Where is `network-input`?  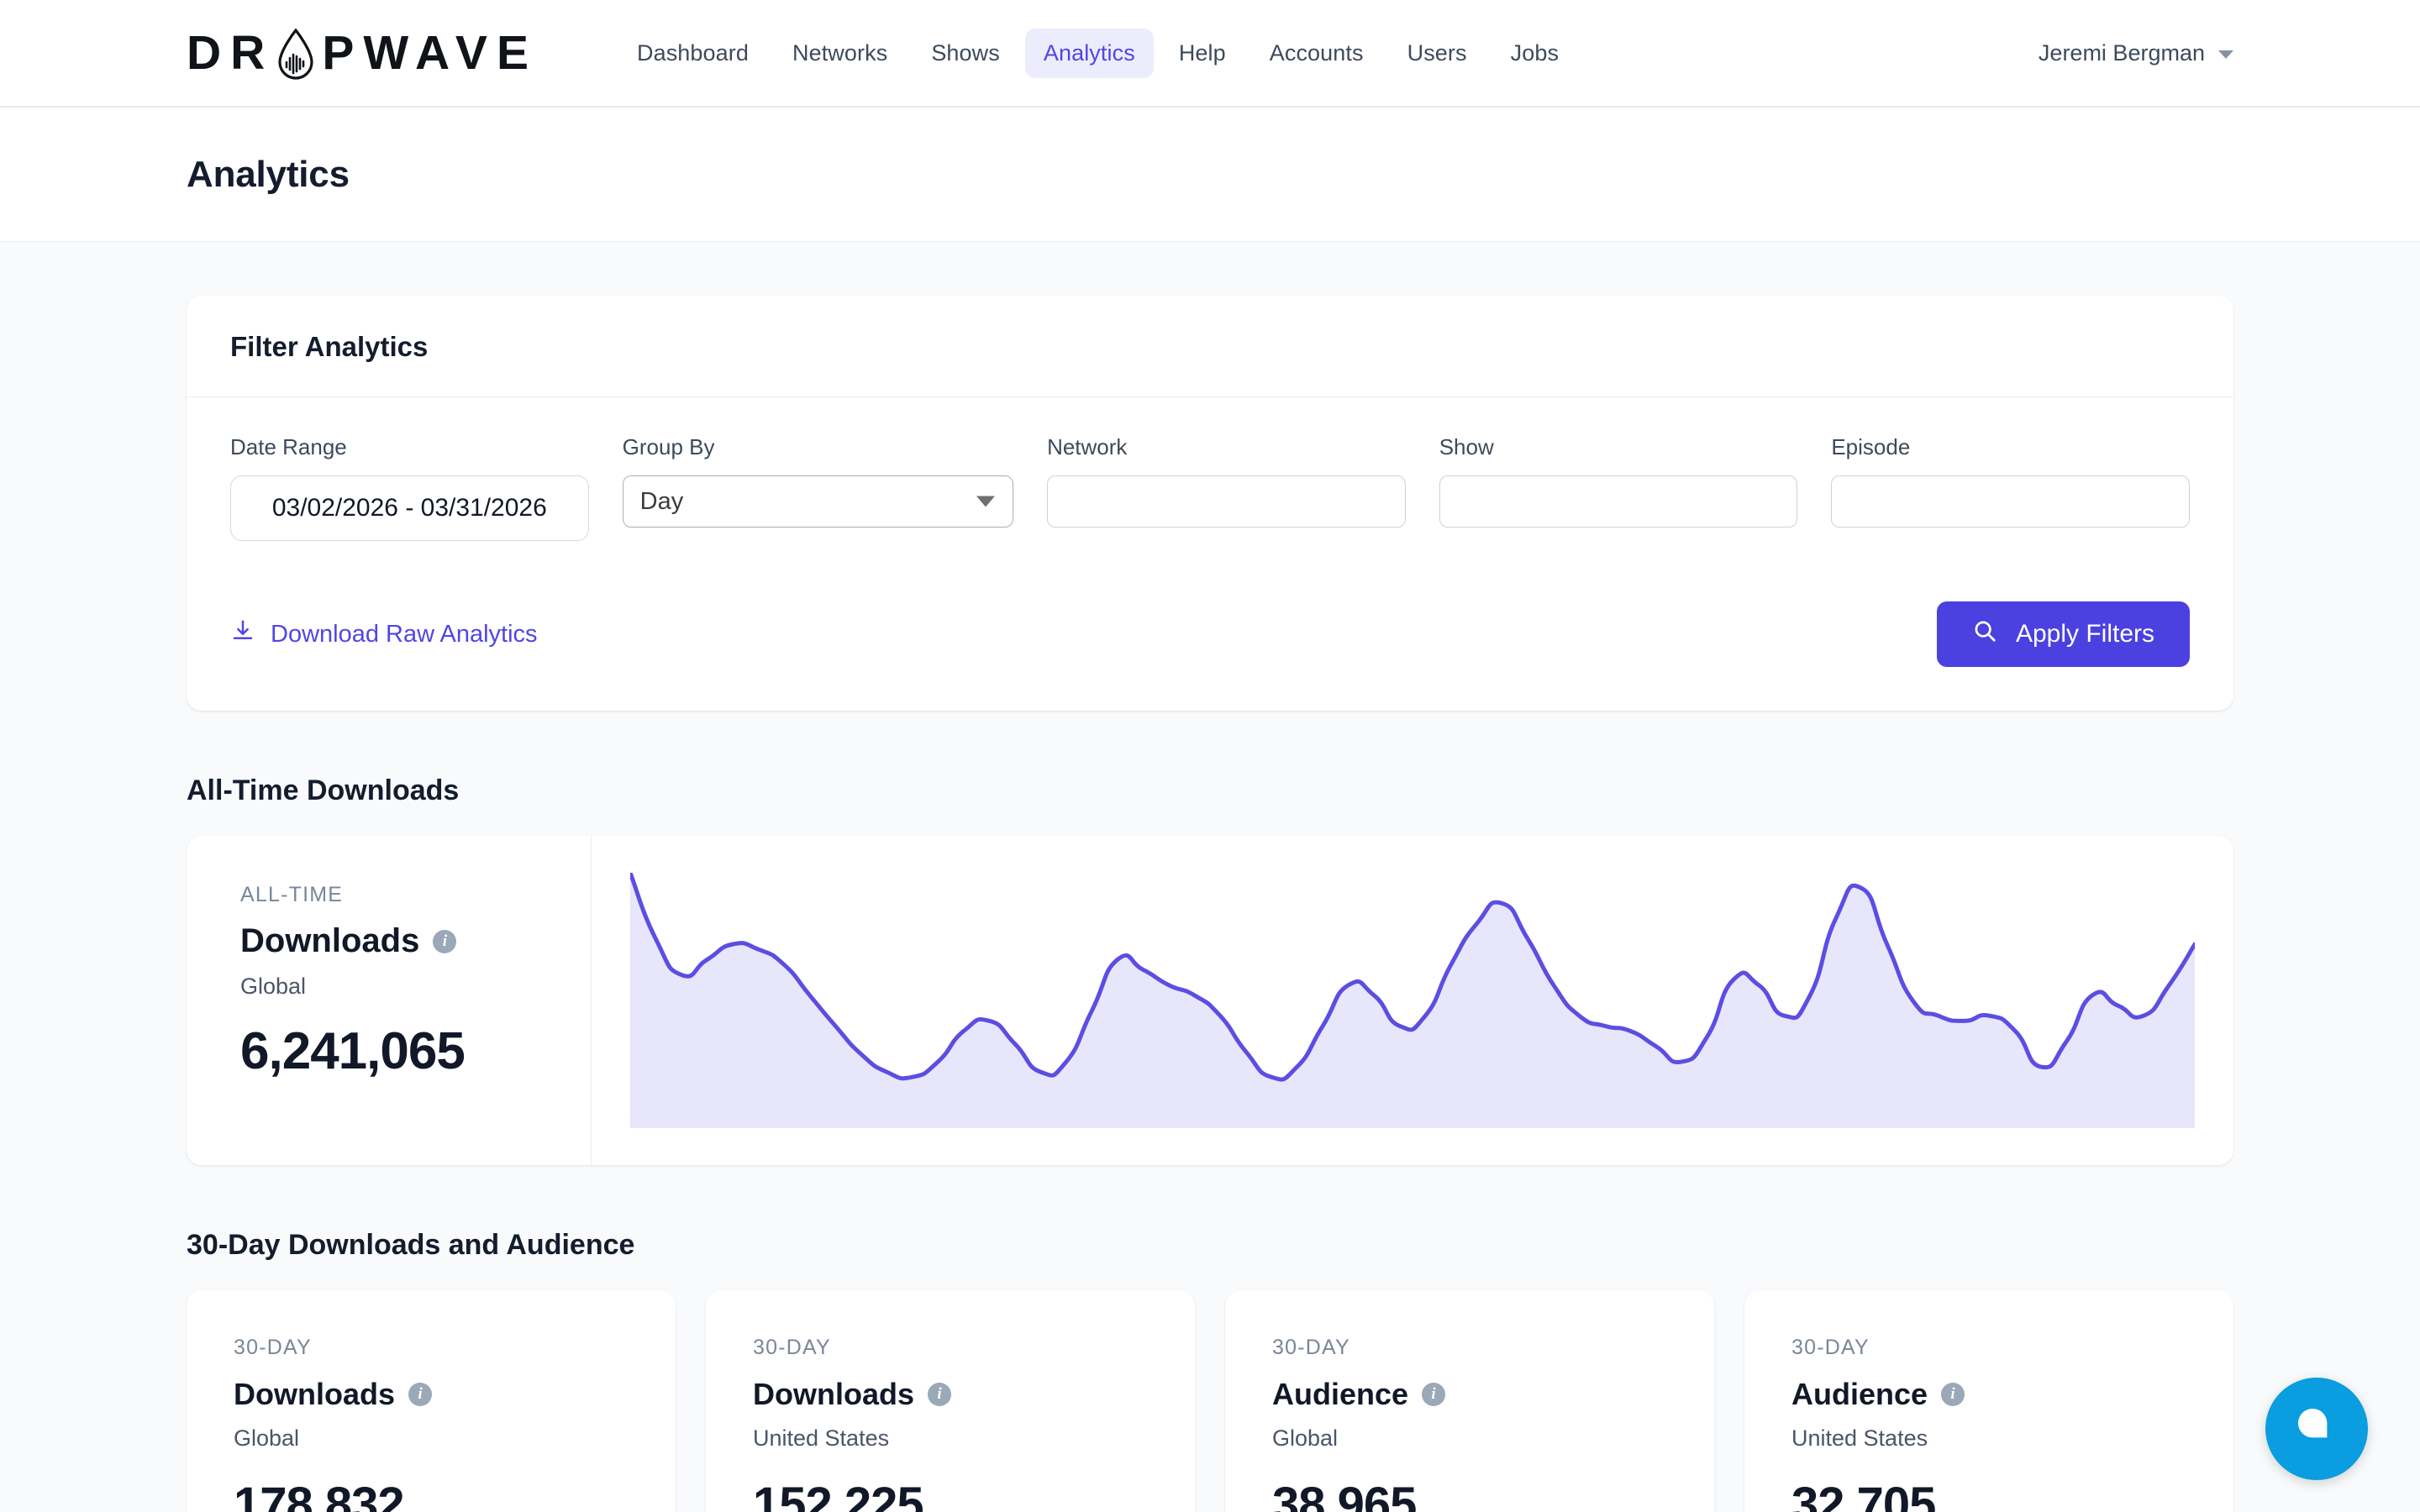 network-input is located at coordinates (1226, 501).